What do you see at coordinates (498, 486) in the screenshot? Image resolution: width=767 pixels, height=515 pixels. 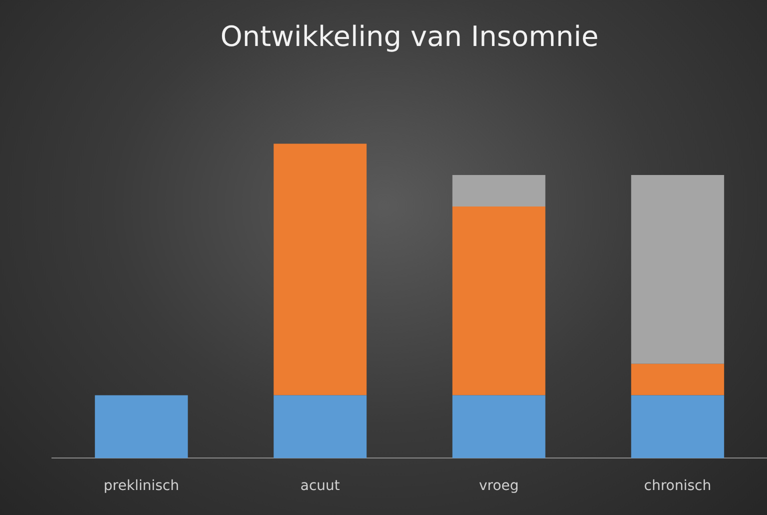 I see `x-tick-label: vroeg` at bounding box center [498, 486].